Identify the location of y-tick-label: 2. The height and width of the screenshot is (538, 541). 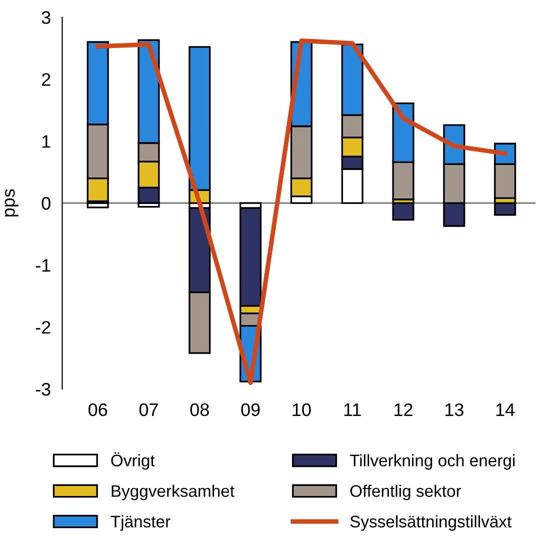
(46, 79).